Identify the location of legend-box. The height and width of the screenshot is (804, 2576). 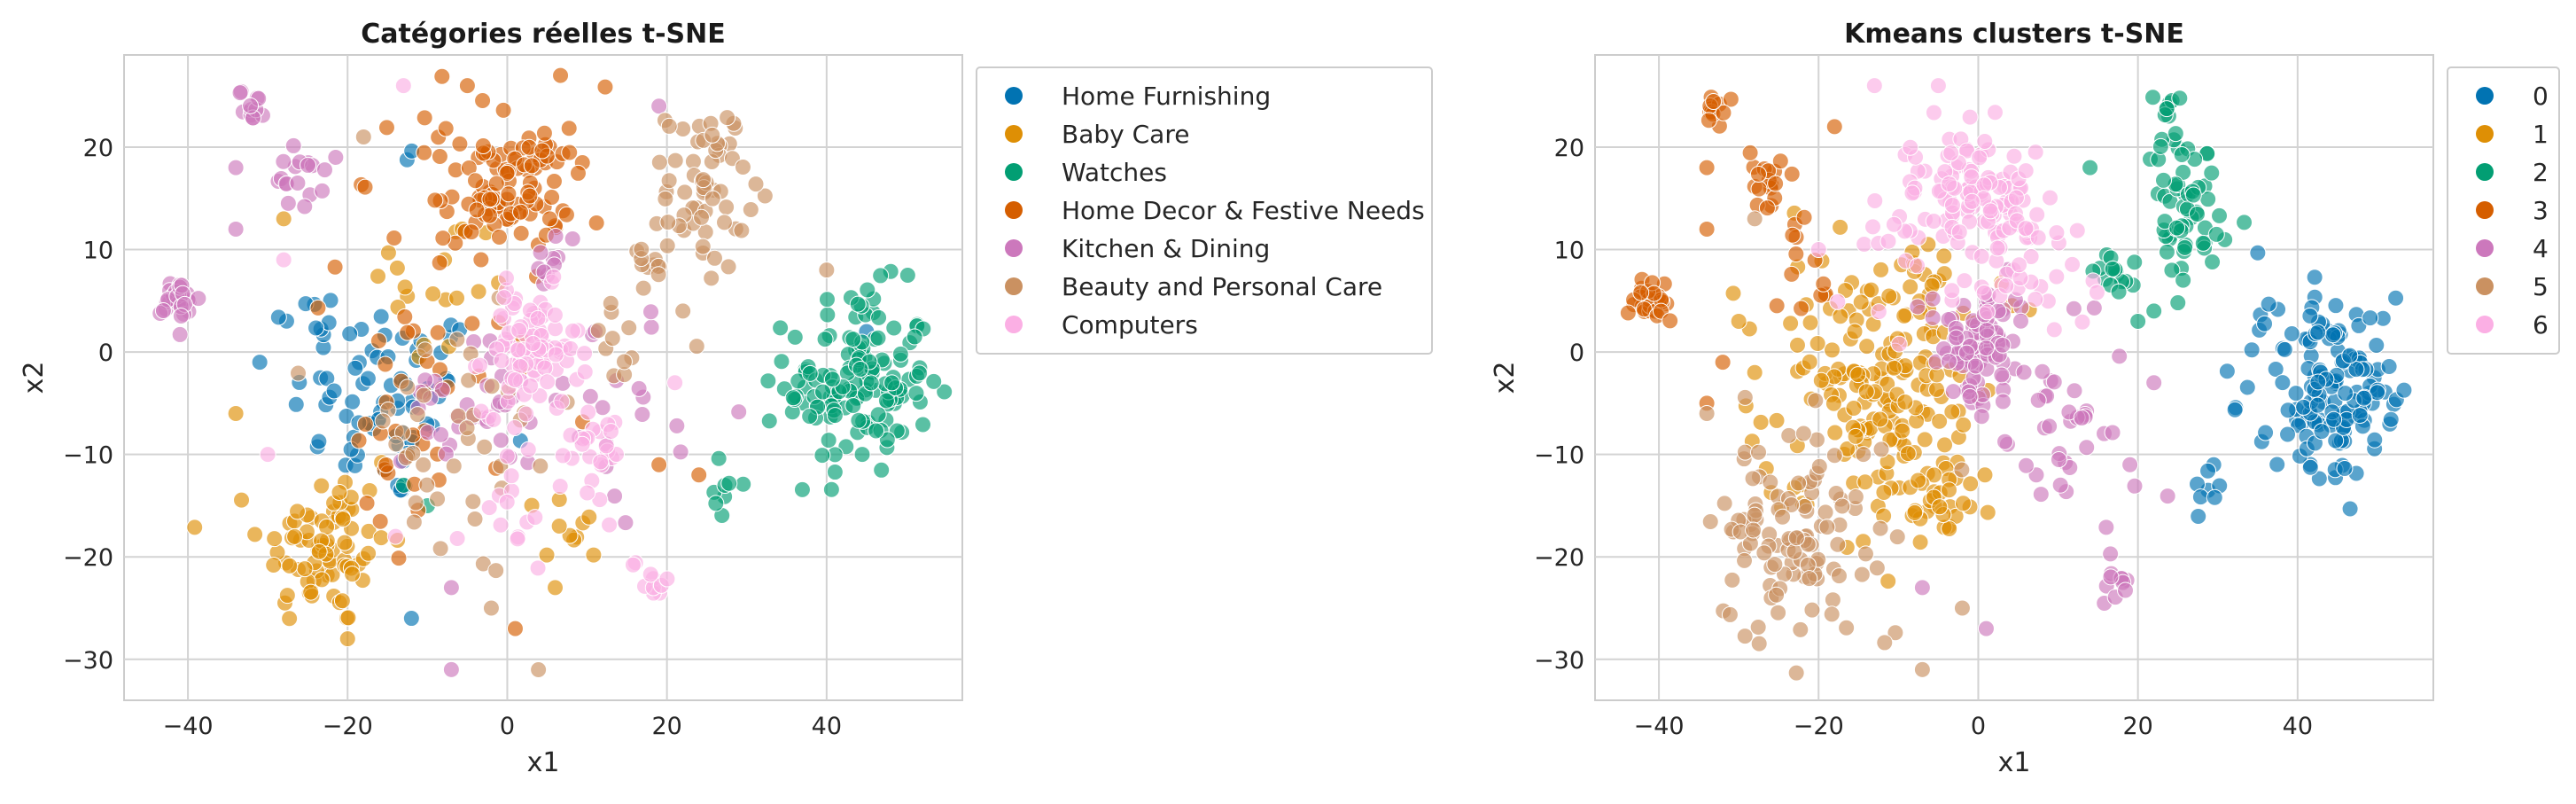
(2503, 210).